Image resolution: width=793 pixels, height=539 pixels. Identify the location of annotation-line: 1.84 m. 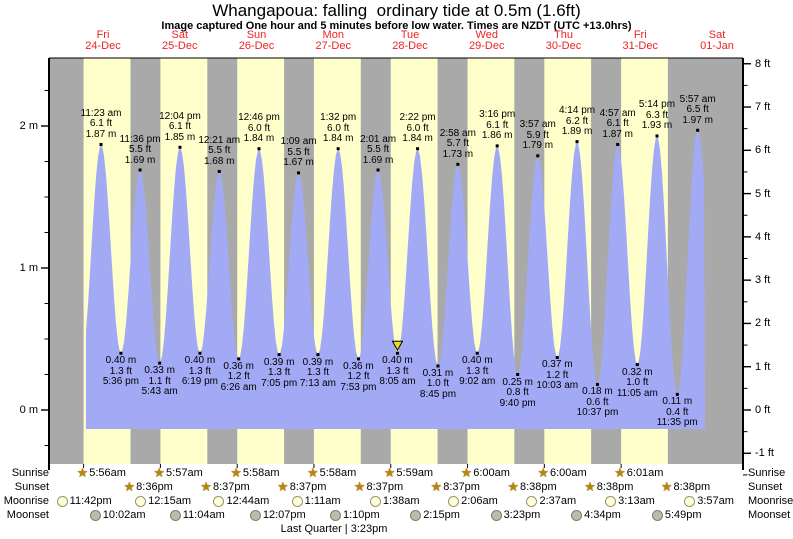
(259, 139).